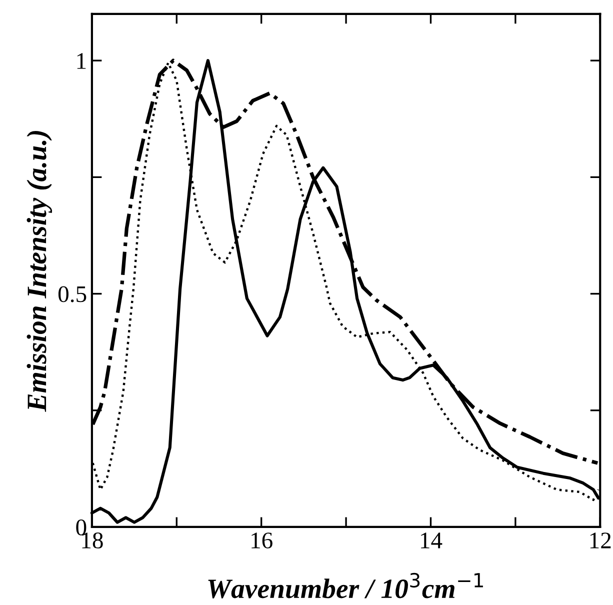  What do you see at coordinates (81, 61) in the screenshot?
I see `y-tick-label: 1` at bounding box center [81, 61].